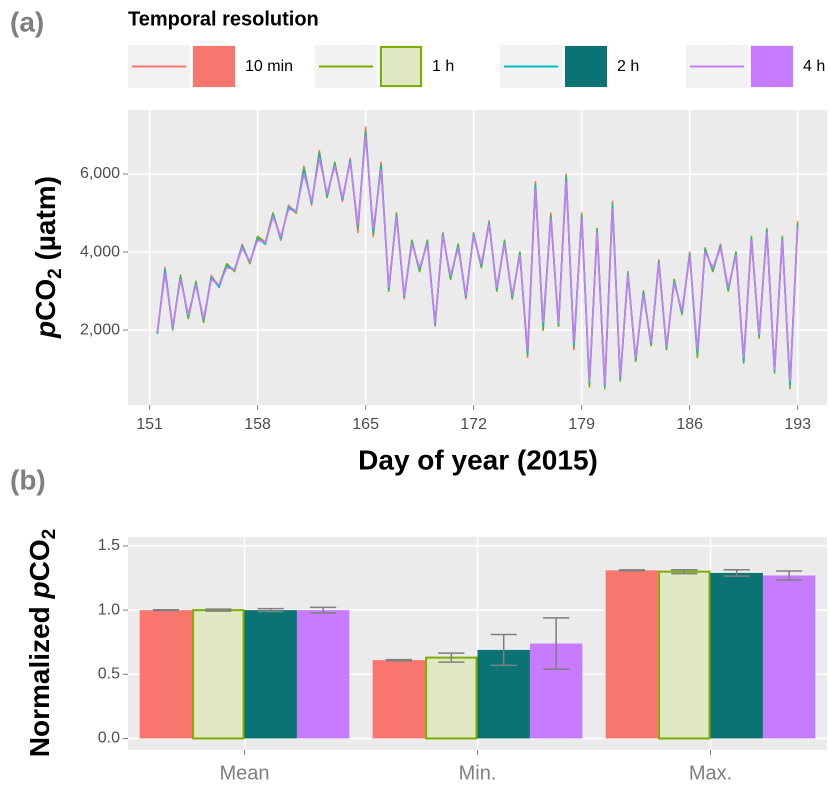 The height and width of the screenshot is (790, 830). What do you see at coordinates (109, 674) in the screenshot?
I see `y-tick-label: 0.5` at bounding box center [109, 674].